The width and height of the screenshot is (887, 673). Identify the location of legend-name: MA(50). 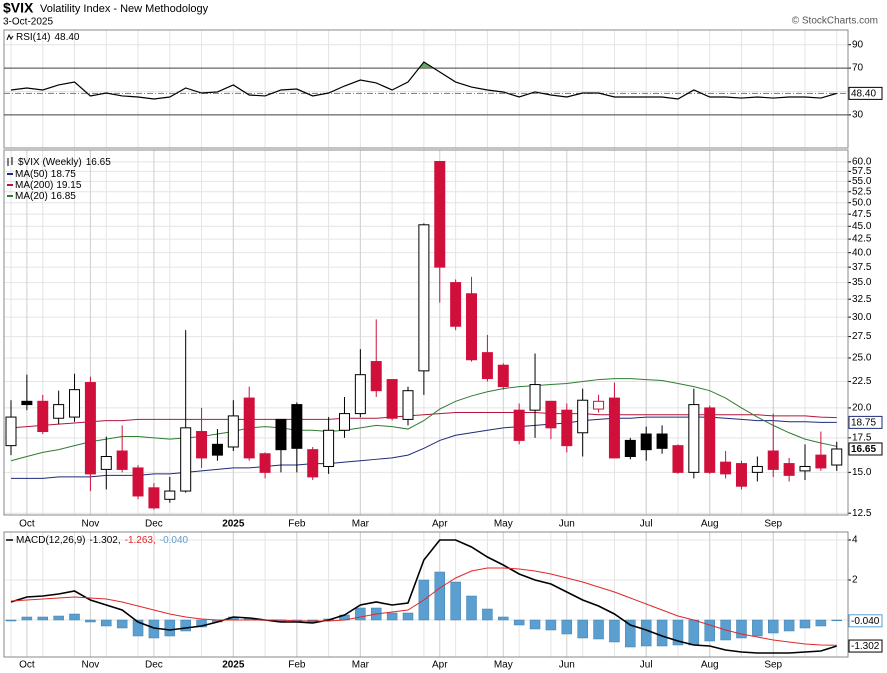
(31, 174).